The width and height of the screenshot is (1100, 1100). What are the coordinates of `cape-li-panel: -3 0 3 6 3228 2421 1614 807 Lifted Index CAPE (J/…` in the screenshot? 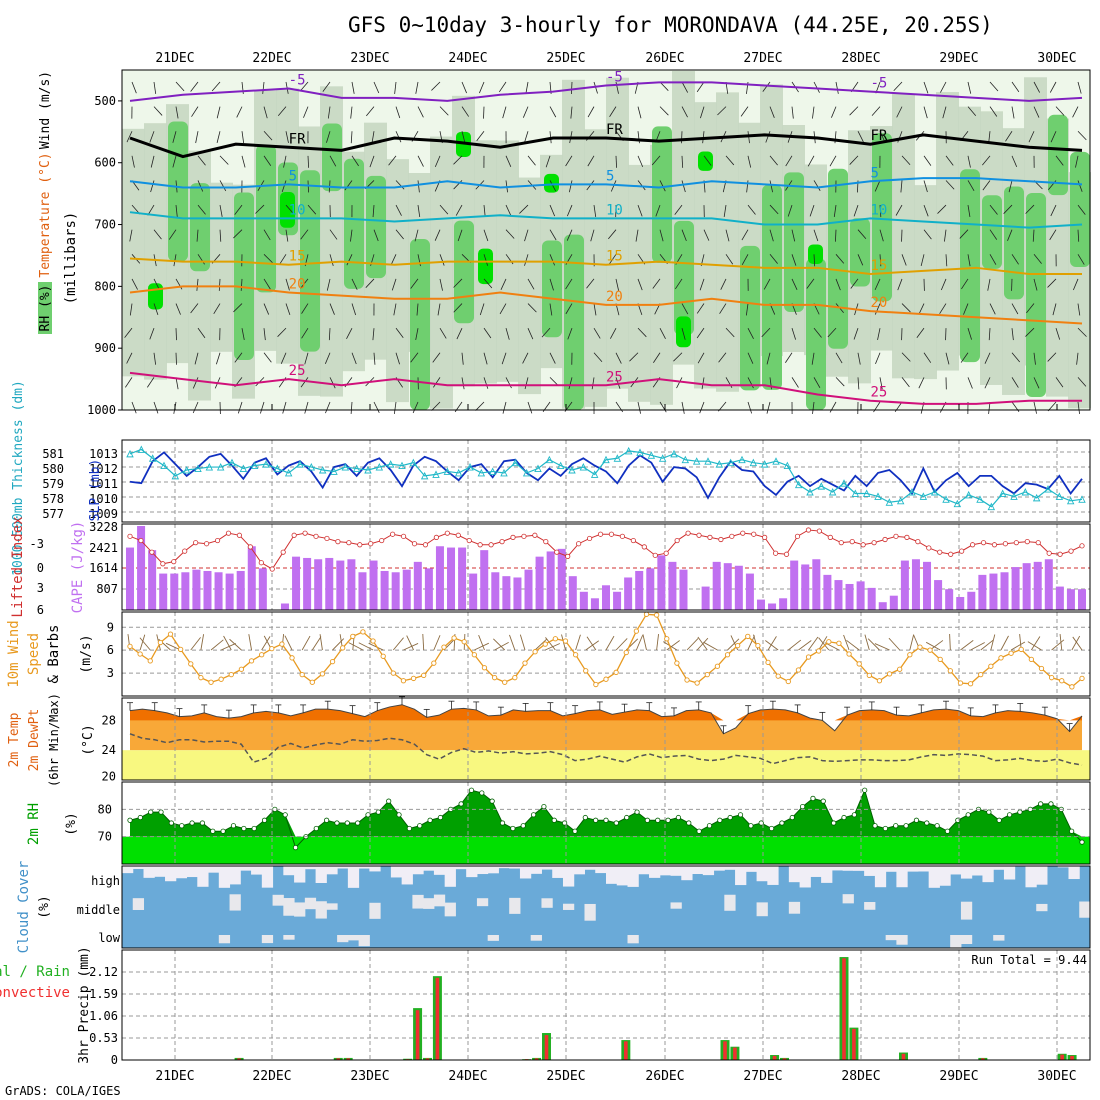 It's located at (550, 567).